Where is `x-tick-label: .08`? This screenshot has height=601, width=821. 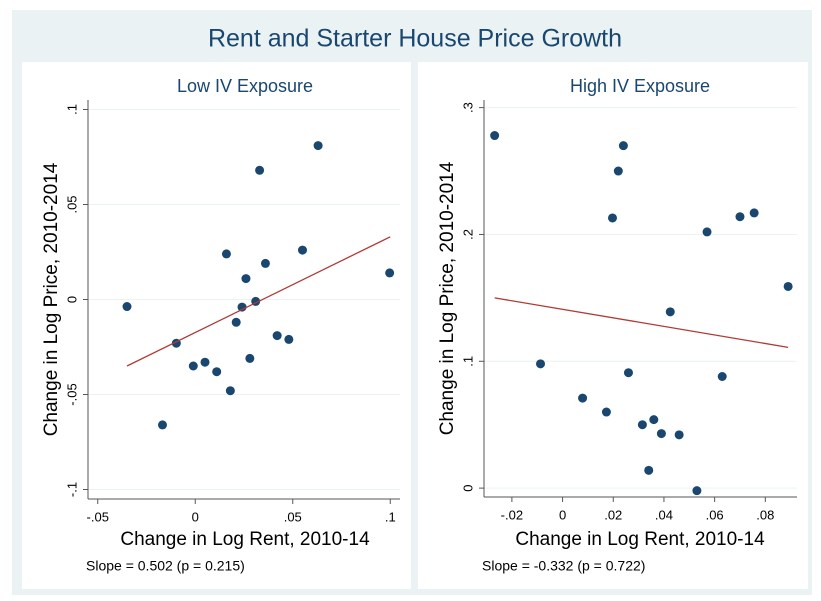
x-tick-label: .08 is located at coordinates (765, 514).